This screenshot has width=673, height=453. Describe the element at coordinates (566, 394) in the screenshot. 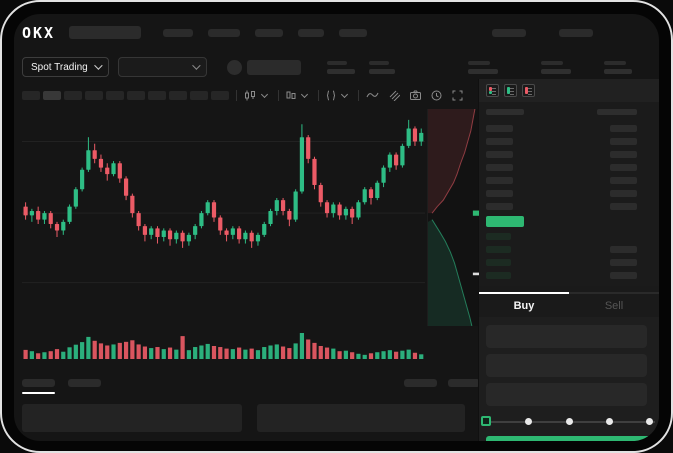

I see `total-input-skeleton` at that location.